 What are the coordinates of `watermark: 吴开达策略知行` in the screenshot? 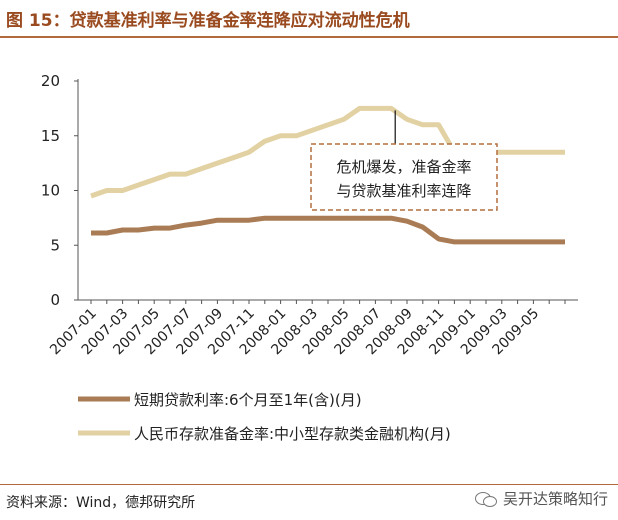 It's located at (541, 498).